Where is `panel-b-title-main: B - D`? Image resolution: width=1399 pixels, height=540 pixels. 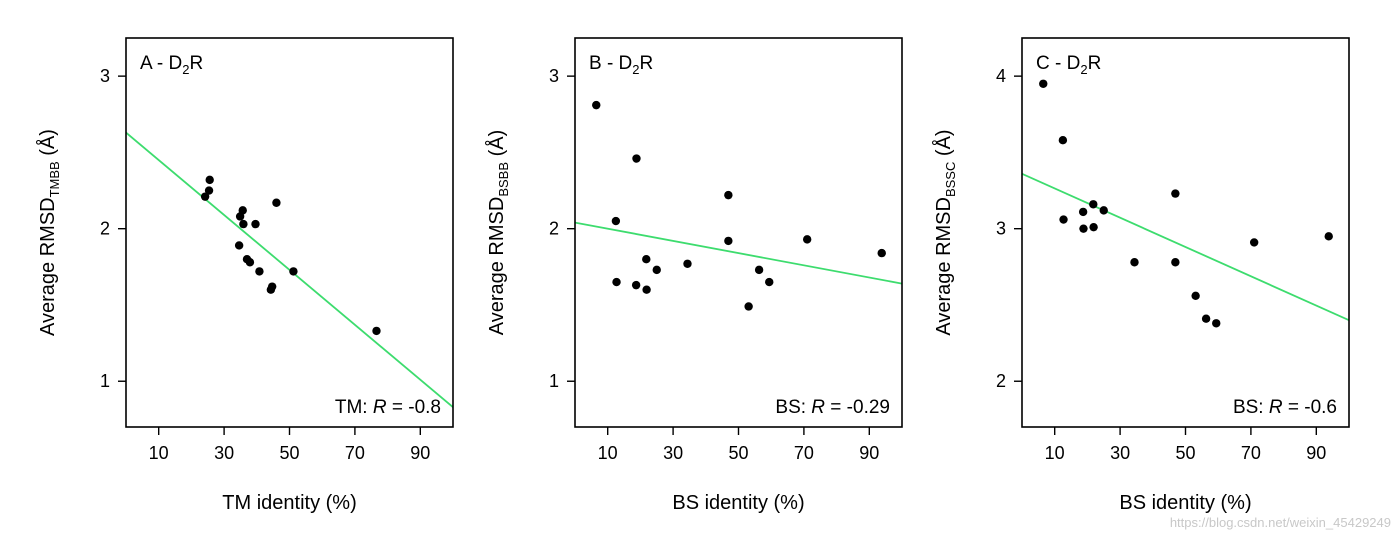 panel-b-title-main: B - D is located at coordinates (610, 63).